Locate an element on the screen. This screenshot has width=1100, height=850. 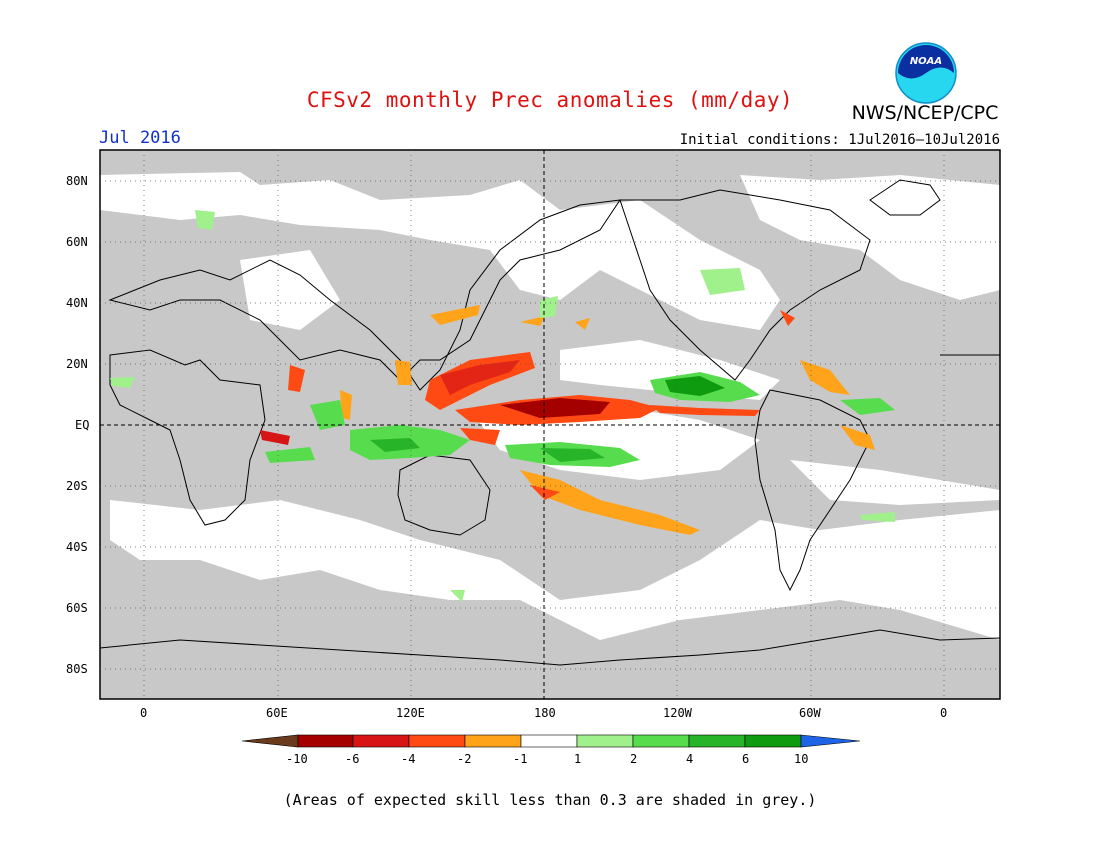
noaa-logo-icon: NOAA is located at coordinates (926, 73).